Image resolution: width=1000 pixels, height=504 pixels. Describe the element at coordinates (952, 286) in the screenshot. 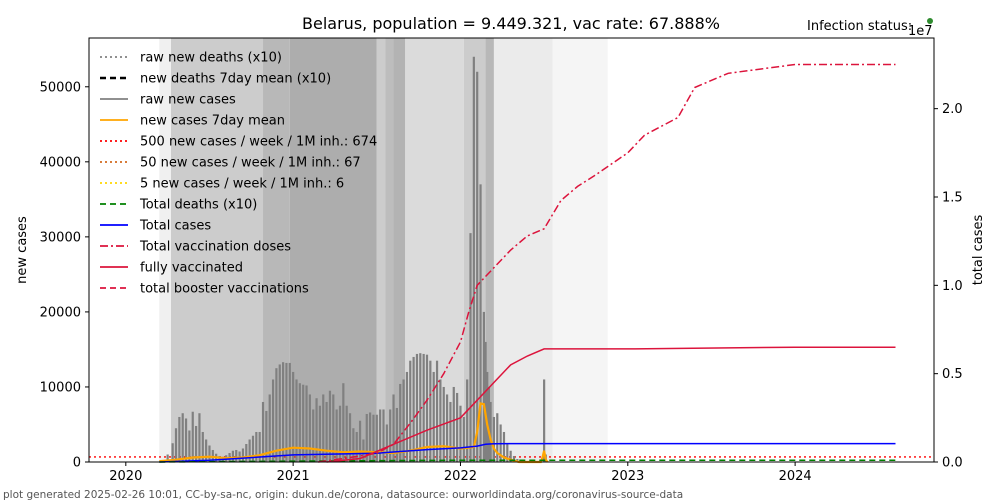

I see `y-right-tick-label-2: 1.0` at that location.